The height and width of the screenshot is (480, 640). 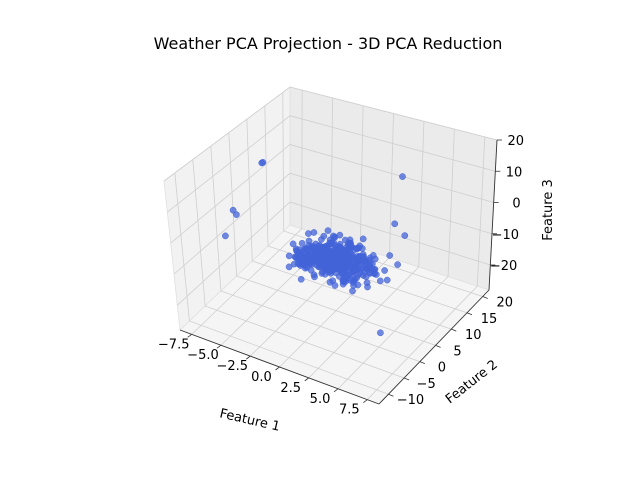 I want to click on y-tick-label: 15, so click(x=489, y=319).